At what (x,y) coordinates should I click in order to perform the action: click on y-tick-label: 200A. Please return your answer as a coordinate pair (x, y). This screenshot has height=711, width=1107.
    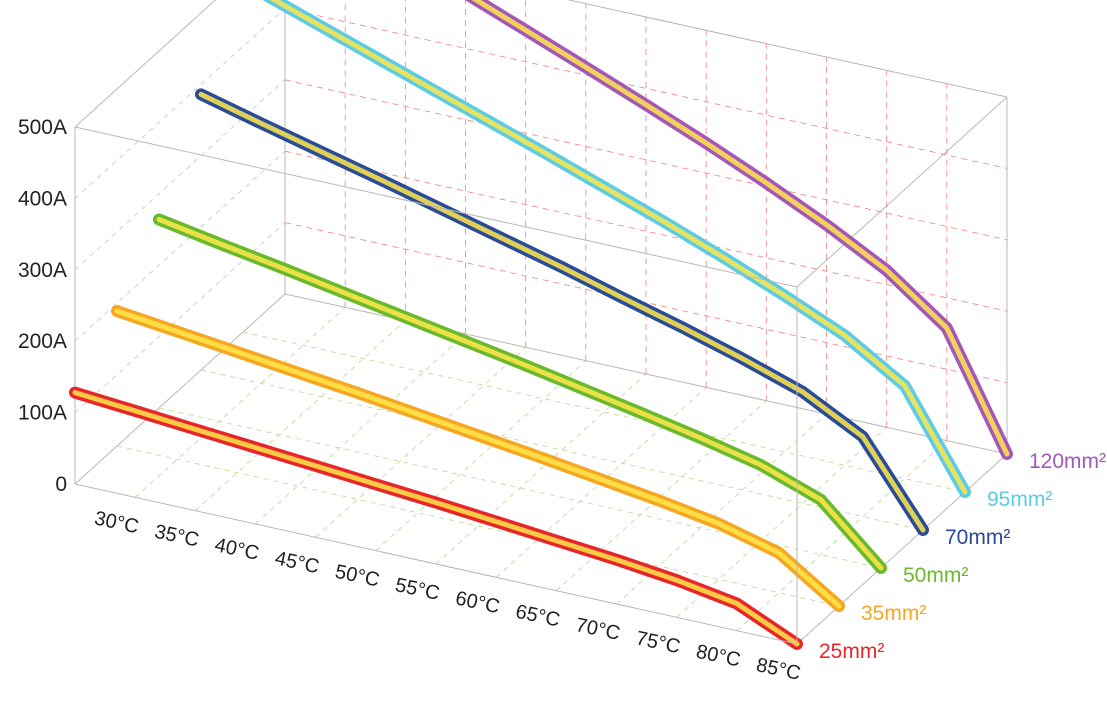
    Looking at the image, I should click on (42, 341).